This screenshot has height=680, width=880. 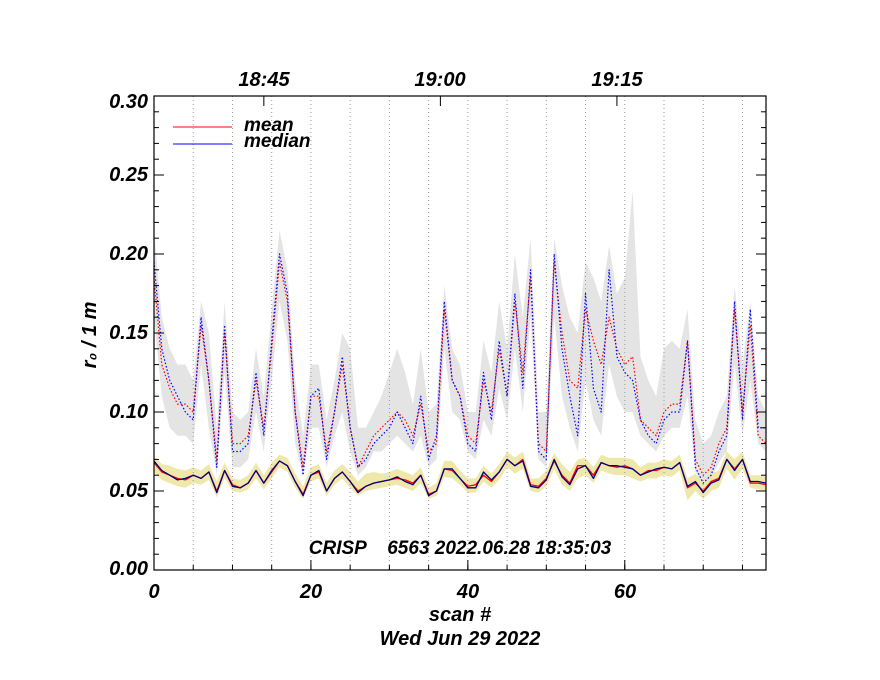 I want to click on y-axis-labels: 0.00 0.05 0.10 0.15 0.20 0.25 0.30, so click(x=129, y=335).